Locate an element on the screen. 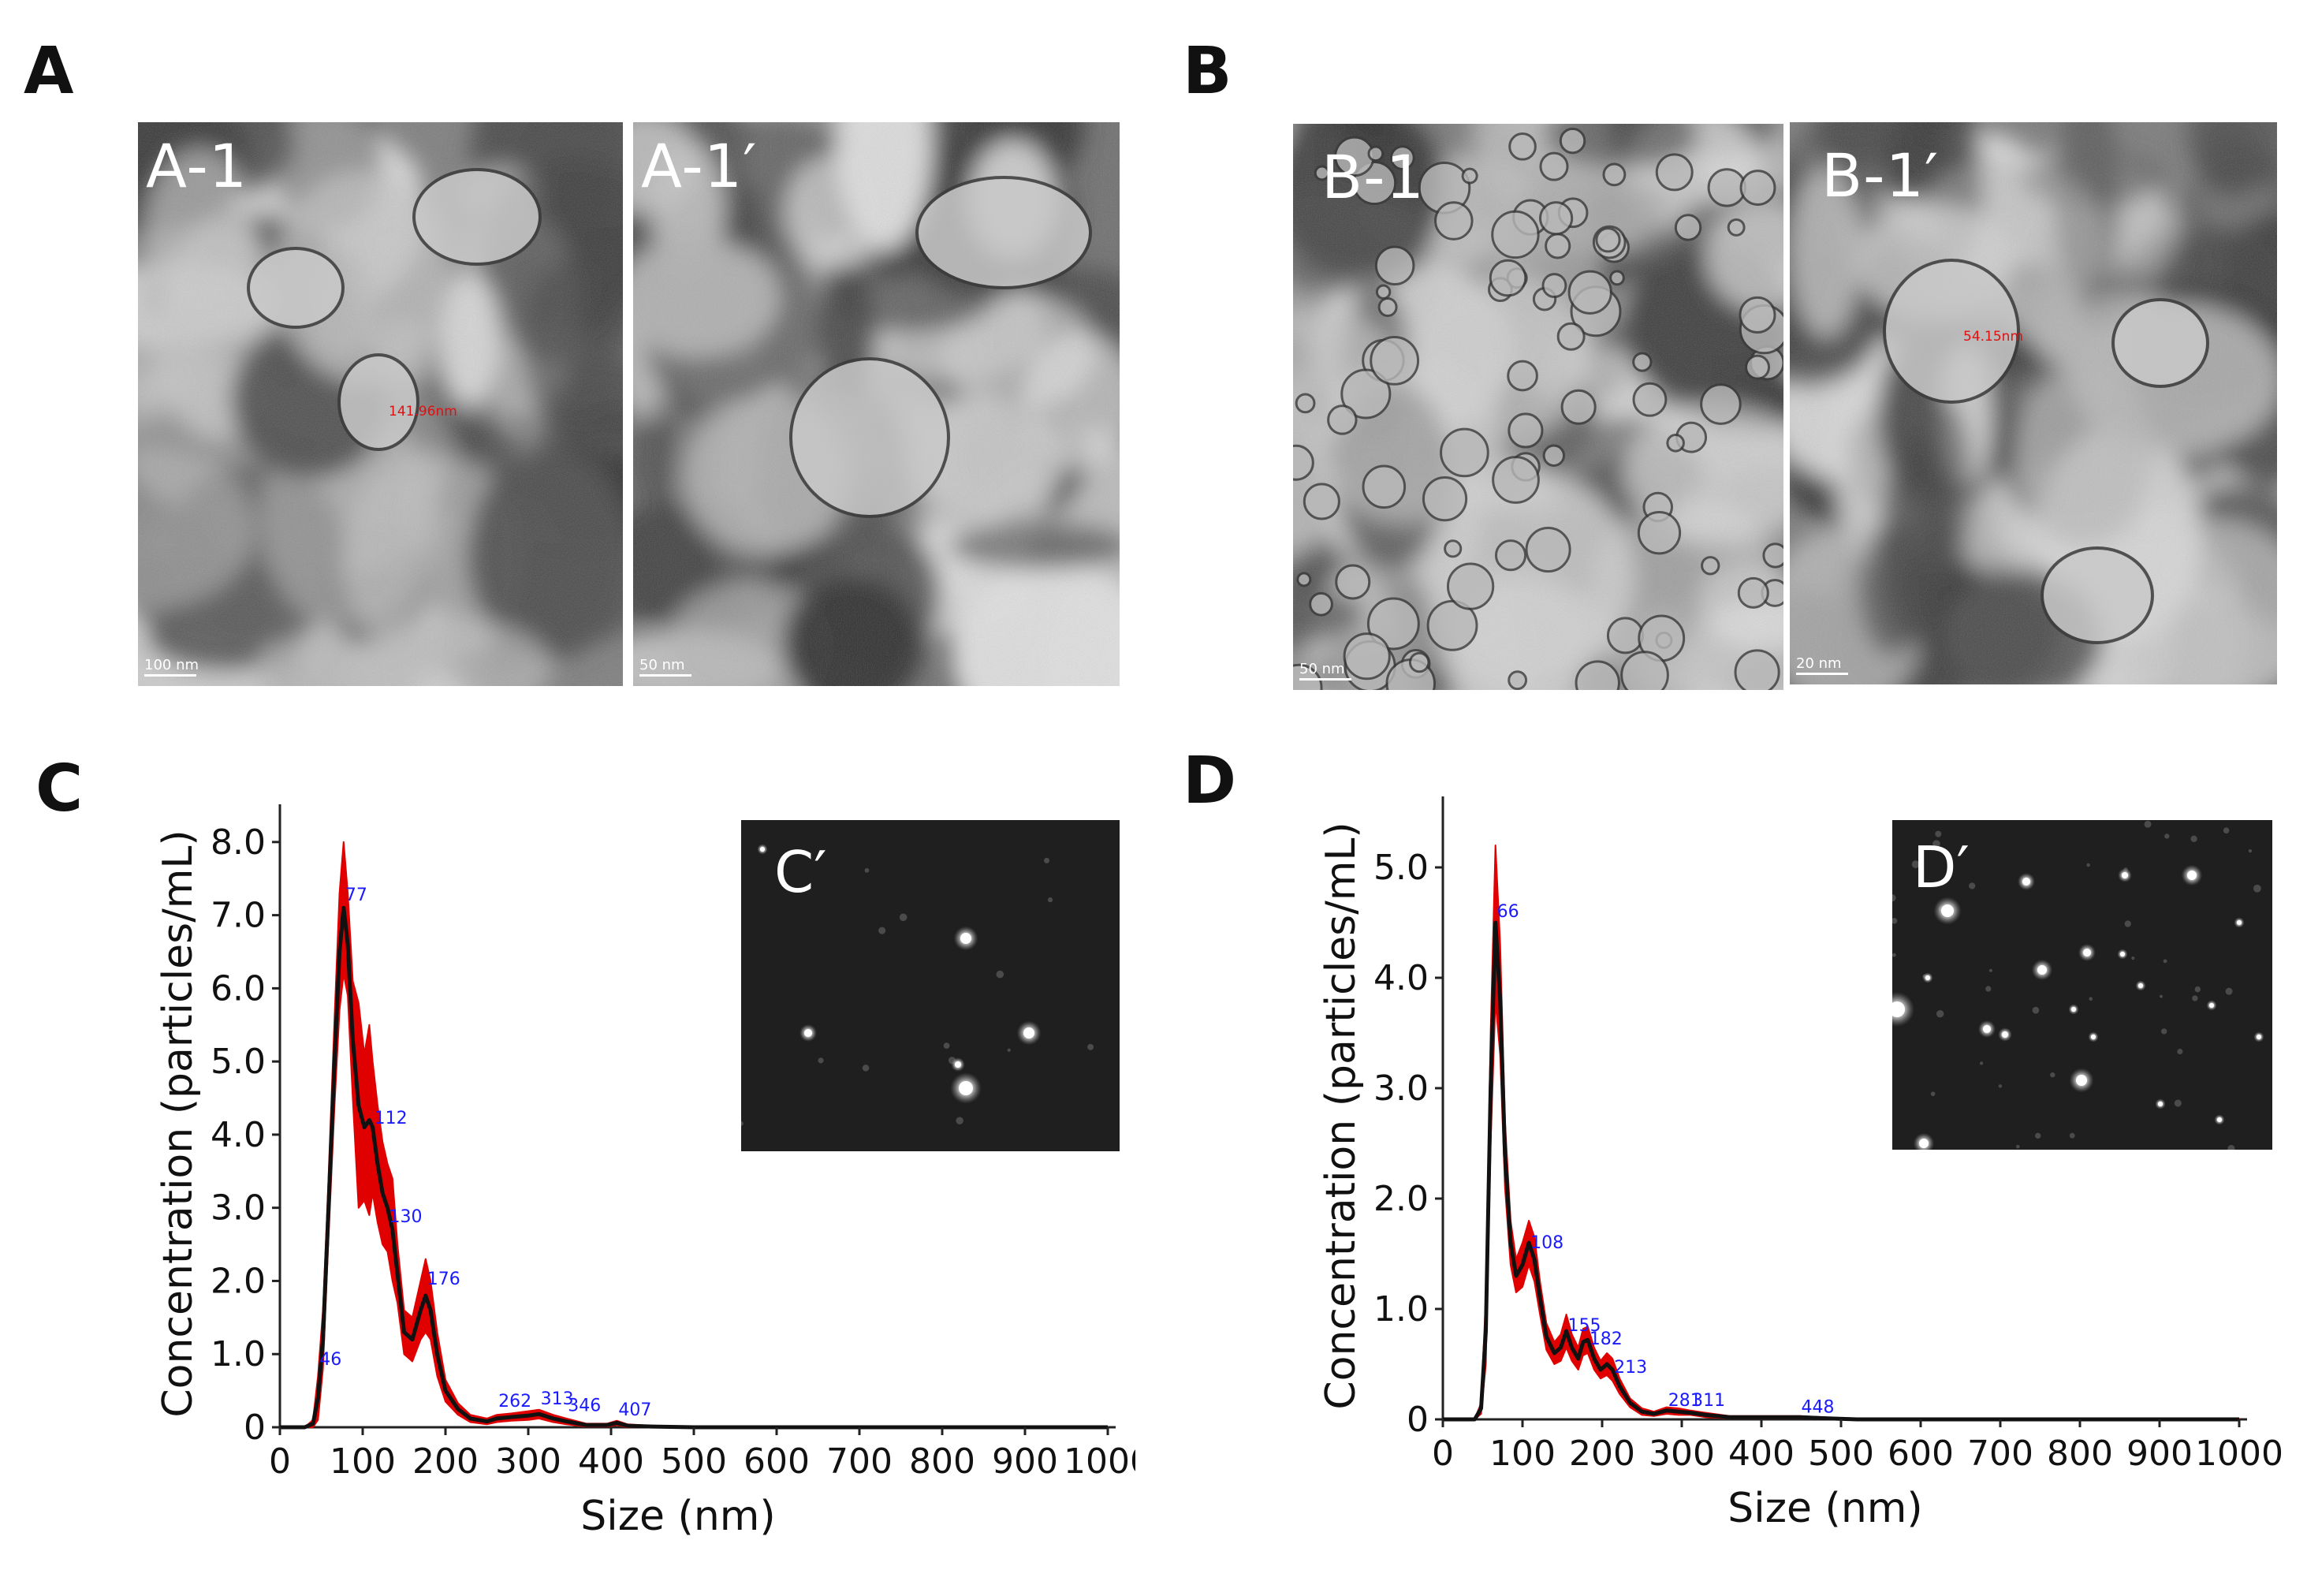 The width and height of the screenshot is (2307, 1596). x-tick-label: 100 is located at coordinates (1522, 1454).